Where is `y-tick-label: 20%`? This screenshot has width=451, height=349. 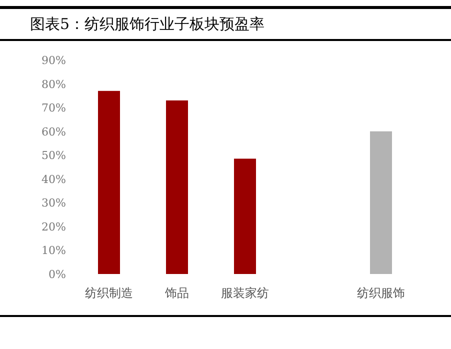
y-tick-label: 20% is located at coordinates (54, 227).